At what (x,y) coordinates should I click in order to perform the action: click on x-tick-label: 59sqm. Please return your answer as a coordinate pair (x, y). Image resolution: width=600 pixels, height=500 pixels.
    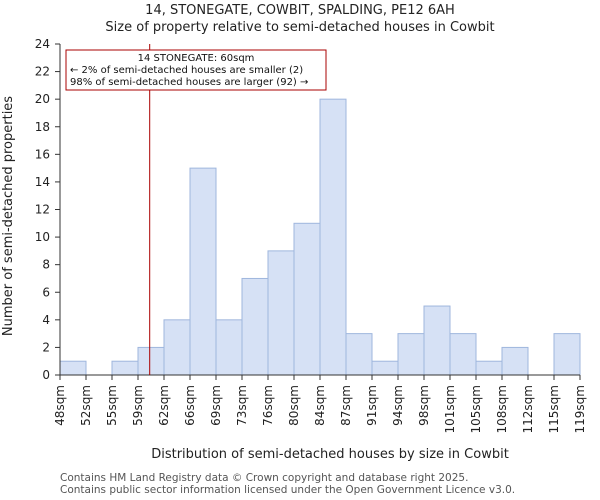
    Looking at the image, I should click on (138, 405).